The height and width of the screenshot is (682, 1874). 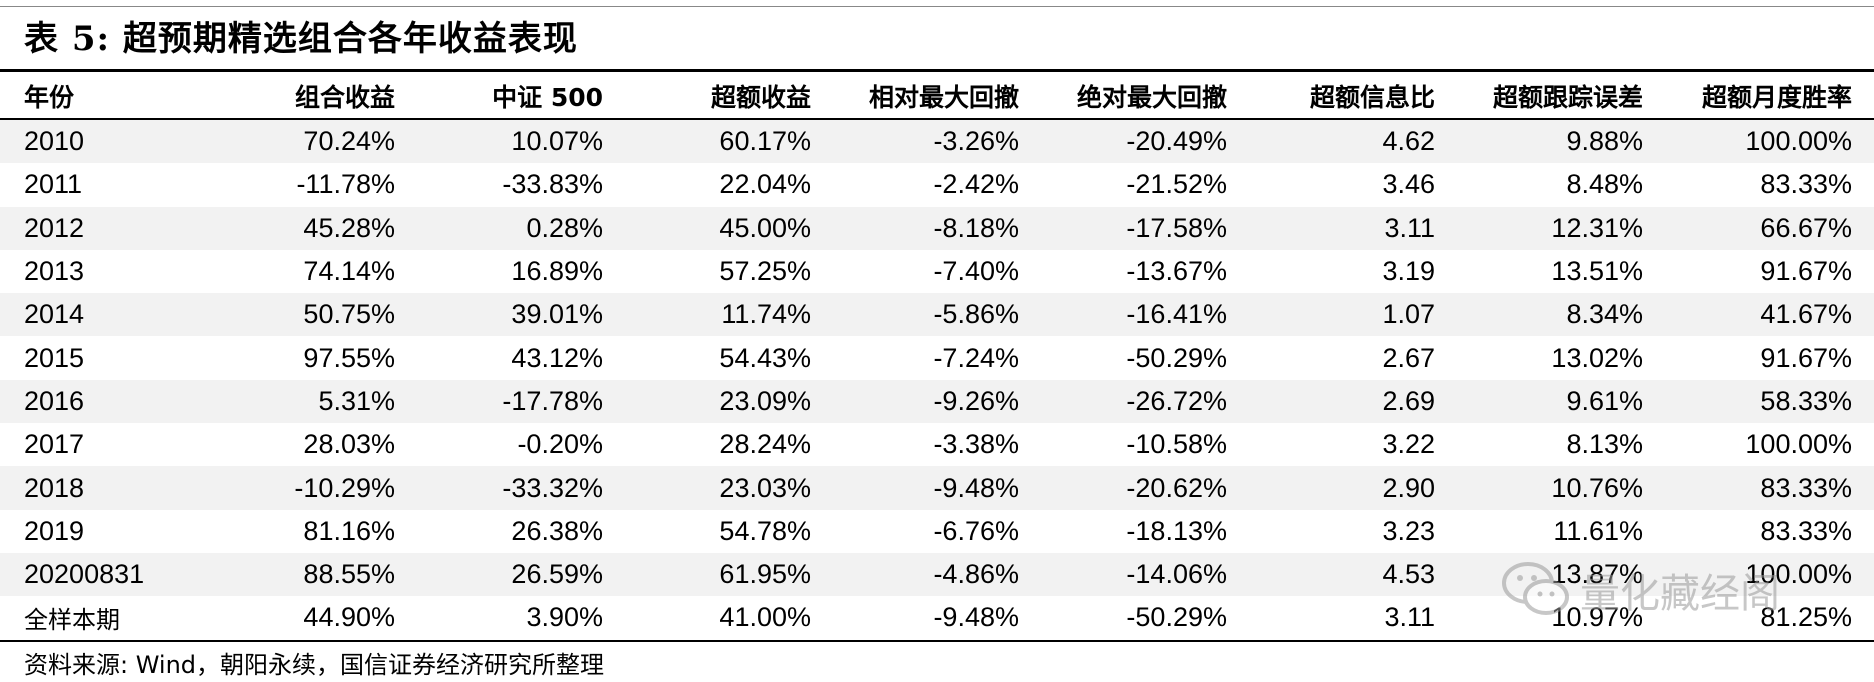 I want to click on table-cell: 9.61%, so click(x=1561, y=401).